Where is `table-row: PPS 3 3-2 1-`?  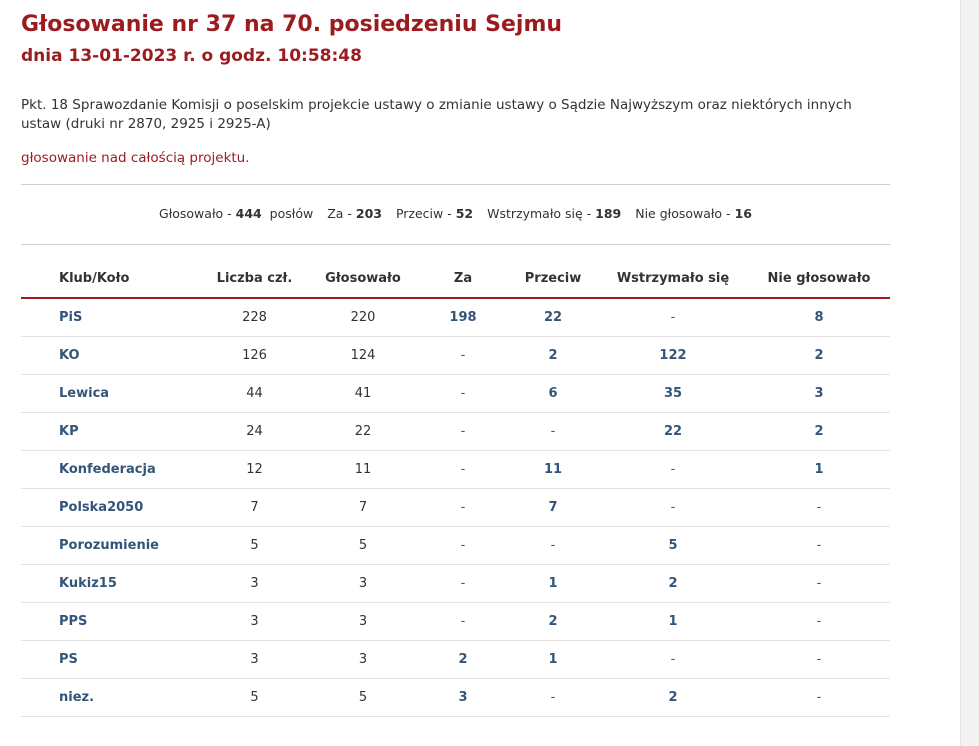
table-row: PPS 3 3-2 1- is located at coordinates (455, 621).